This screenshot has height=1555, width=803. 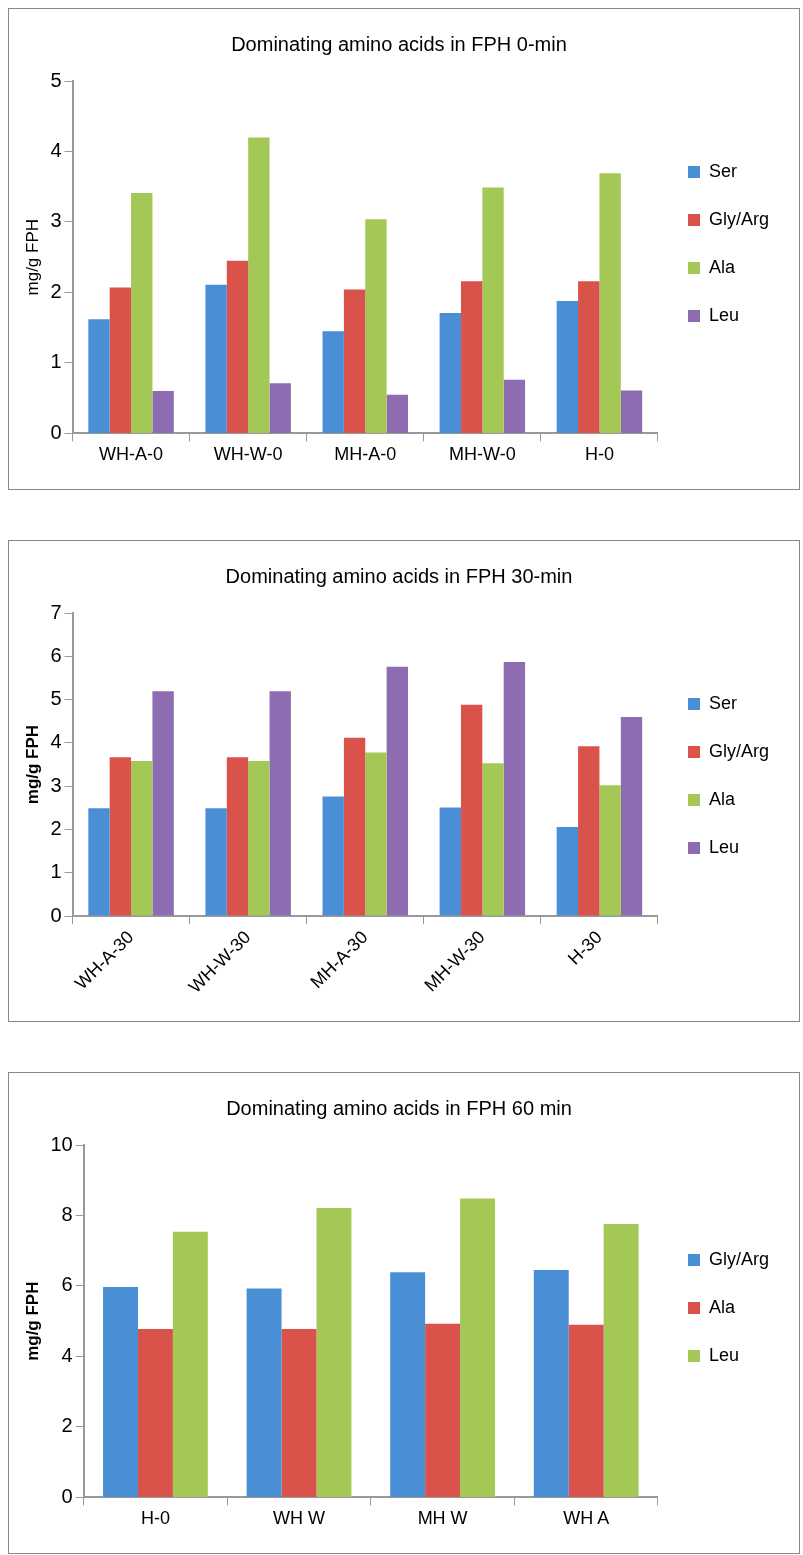 What do you see at coordinates (399, 43) in the screenshot?
I see `chart-title: Dominating amino acids in FPH 0-min` at bounding box center [399, 43].